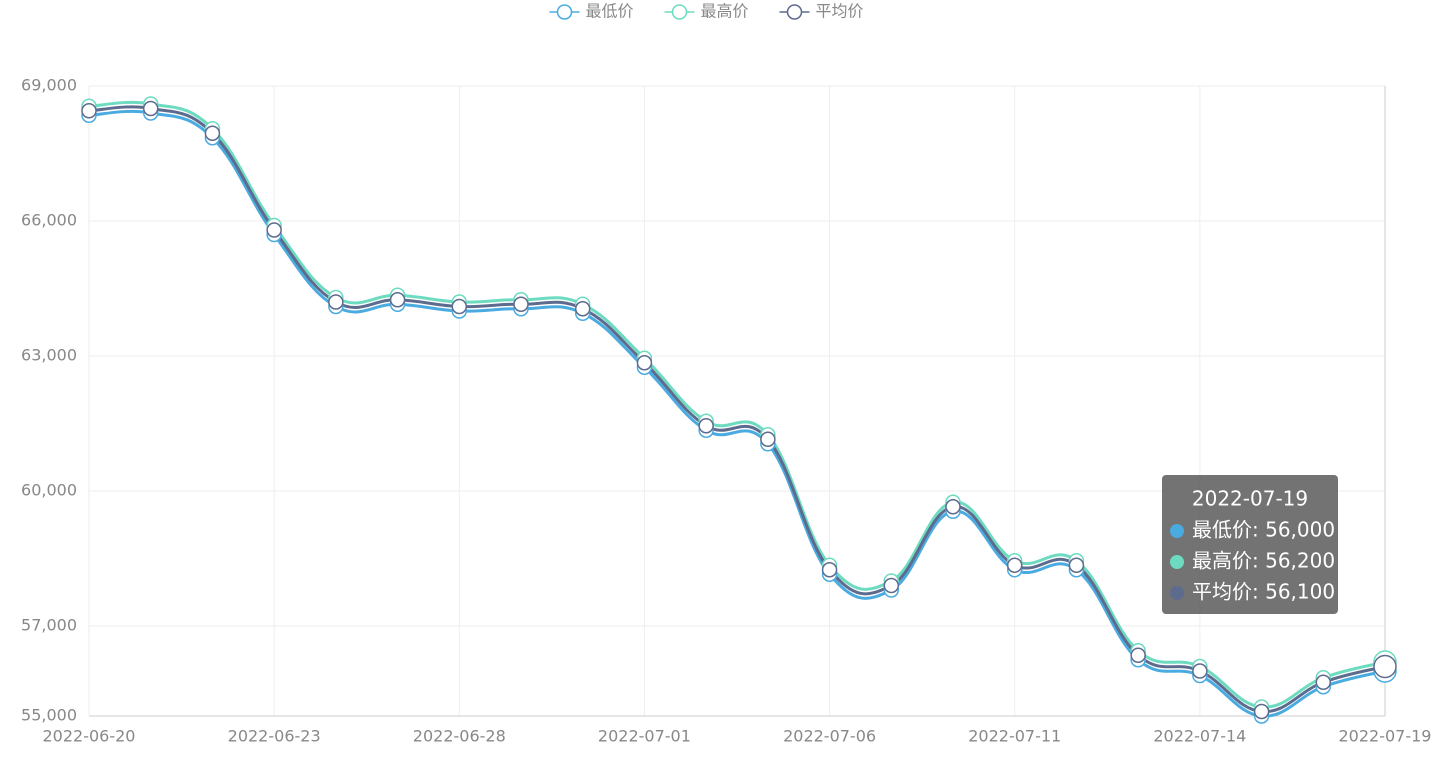 The width and height of the screenshot is (1444, 761). Describe the element at coordinates (49, 625) in the screenshot. I see `y-tick-label: 57,000` at that location.